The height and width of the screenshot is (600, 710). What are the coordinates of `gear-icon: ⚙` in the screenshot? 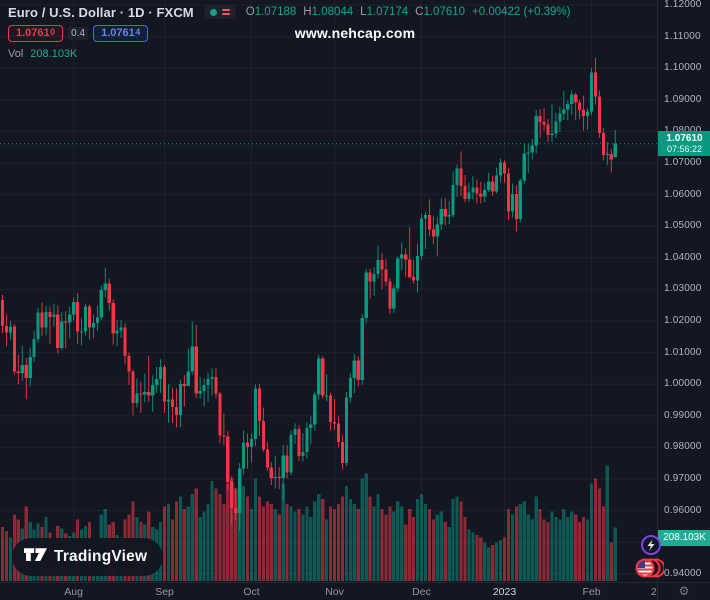 It's located at (684, 591).